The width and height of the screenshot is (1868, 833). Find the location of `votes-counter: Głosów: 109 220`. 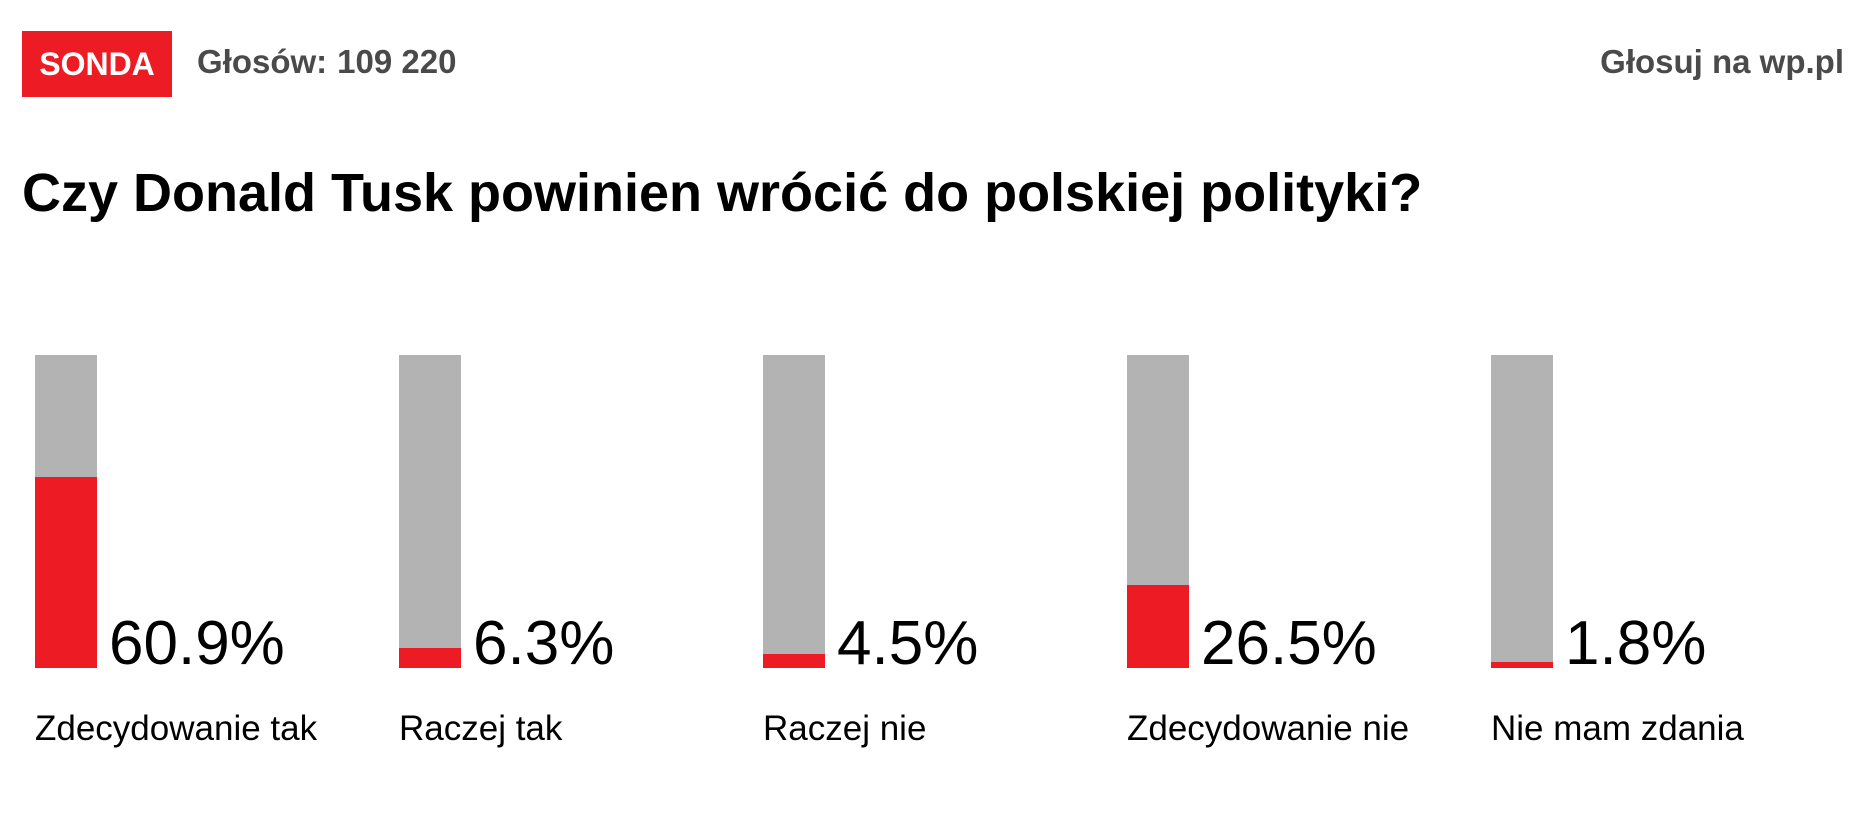

votes-counter: Głosów: 109 220 is located at coordinates (326, 62).